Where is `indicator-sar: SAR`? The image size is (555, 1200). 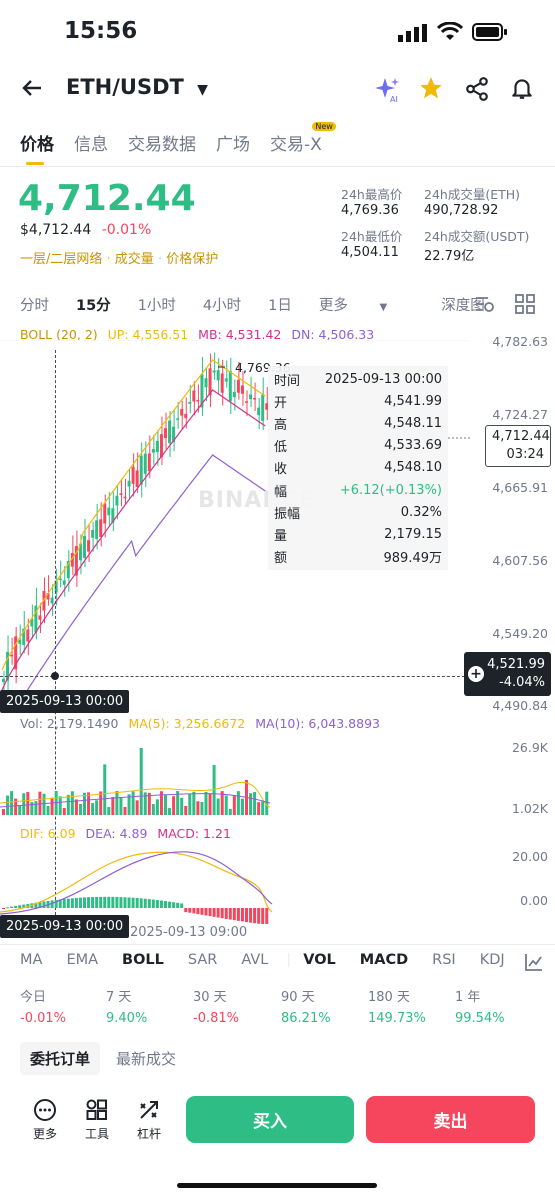
indicator-sar: SAR is located at coordinates (202, 960).